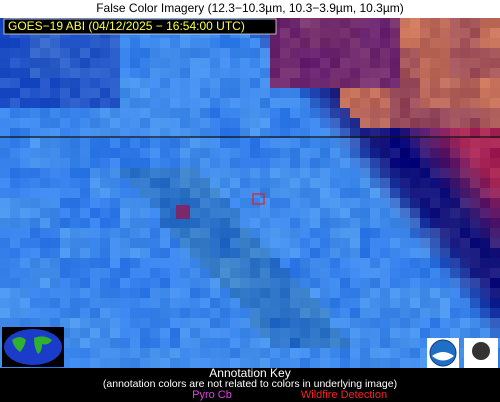 The image size is (500, 402). What do you see at coordinates (140, 26) in the screenshot?
I see `label-box` at bounding box center [140, 26].